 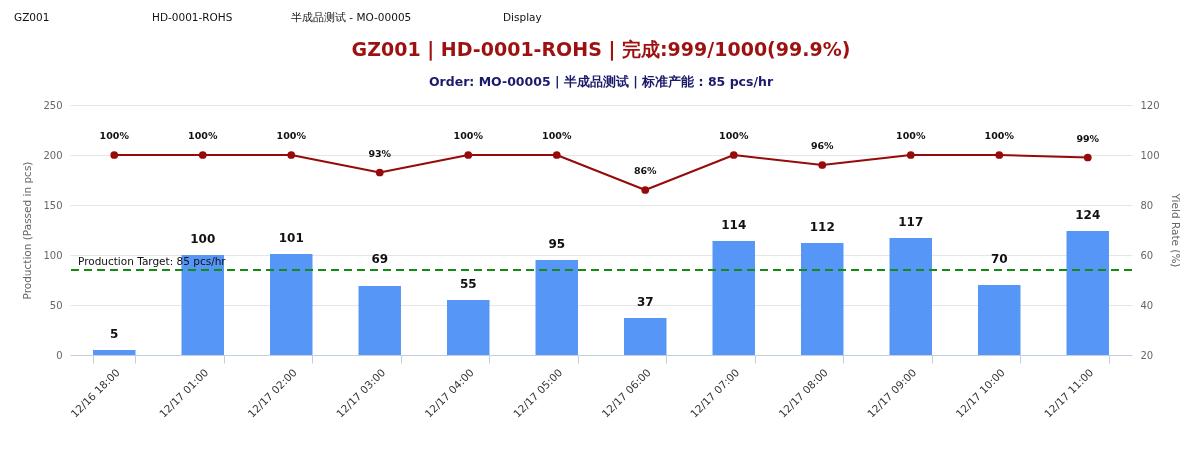 I want to click on data-label: 101, so click(x=291, y=238).